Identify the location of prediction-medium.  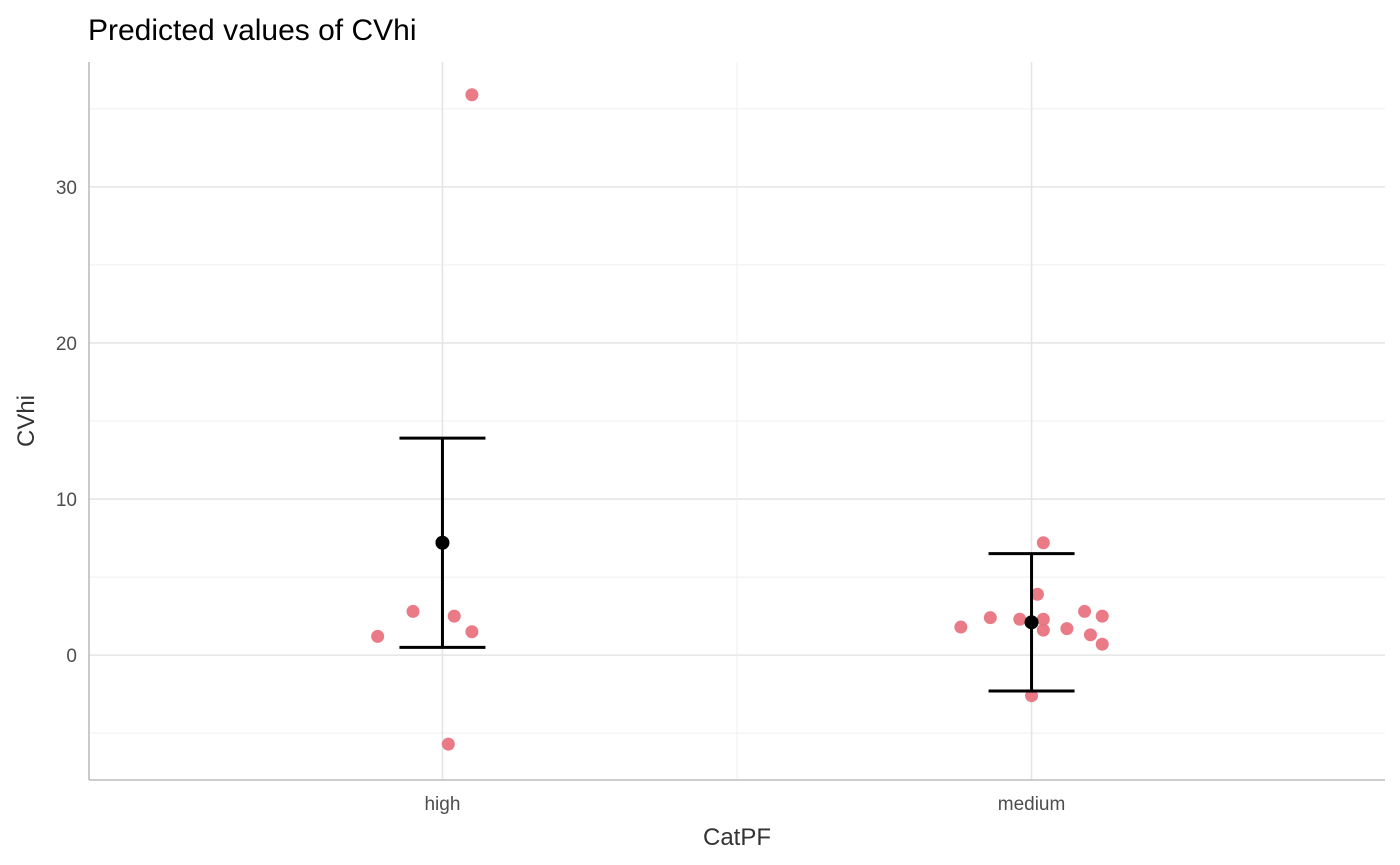
(1031, 622).